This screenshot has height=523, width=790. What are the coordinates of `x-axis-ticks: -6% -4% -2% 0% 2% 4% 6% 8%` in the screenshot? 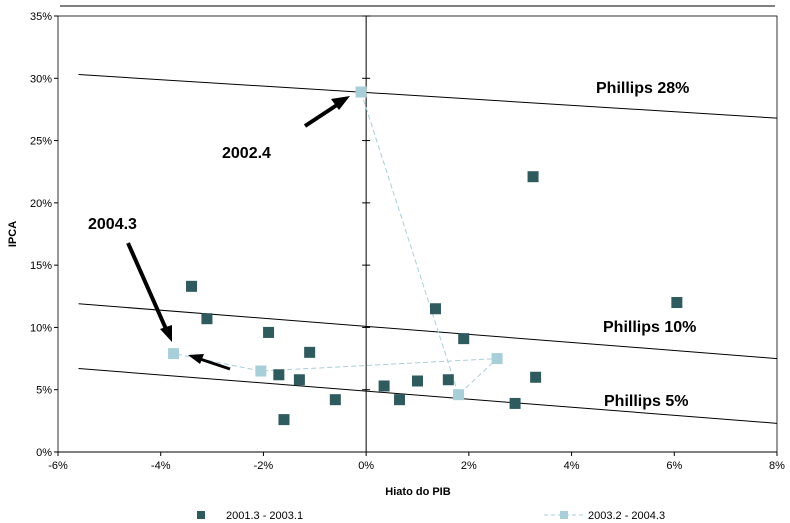 It's located at (416, 462).